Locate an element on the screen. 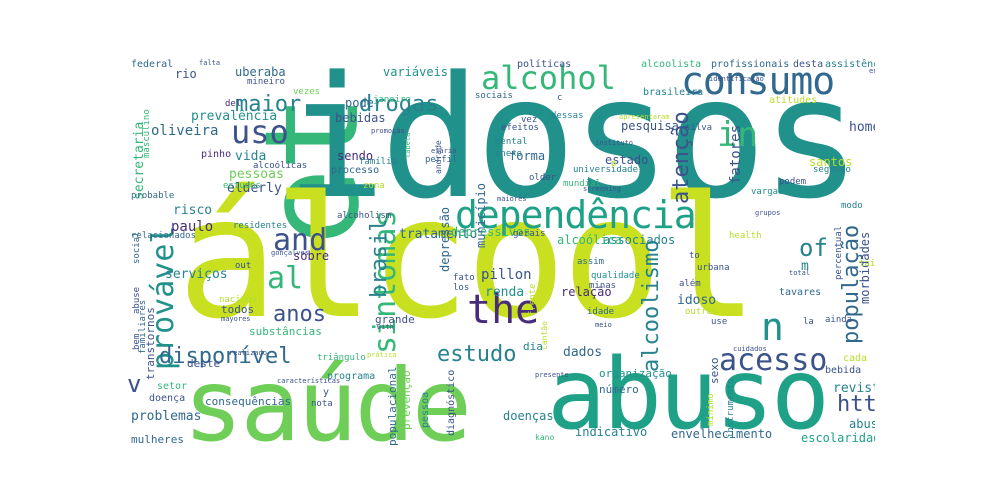 This screenshot has width=1000, height=500. word: instituto is located at coordinates (614, 143).